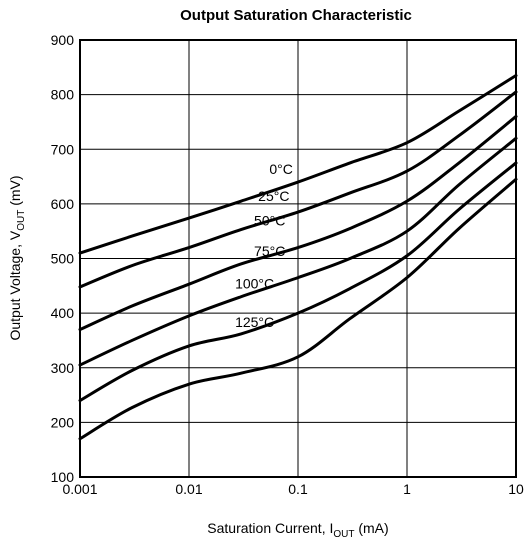  Describe the element at coordinates (63, 95) in the screenshot. I see `y-tick-label: 800` at that location.